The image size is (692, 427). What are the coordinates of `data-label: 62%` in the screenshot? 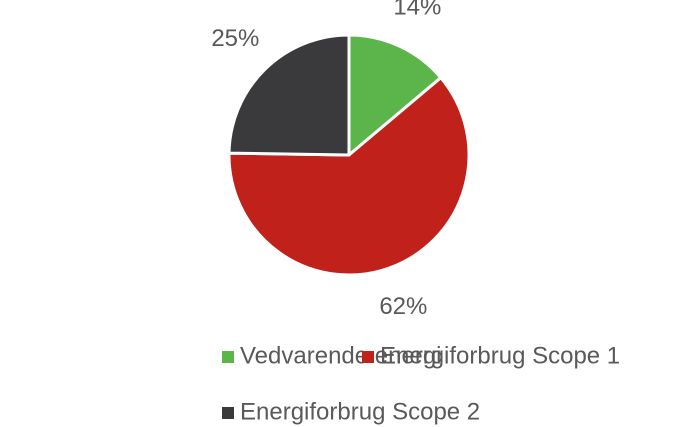 It's located at (403, 306).